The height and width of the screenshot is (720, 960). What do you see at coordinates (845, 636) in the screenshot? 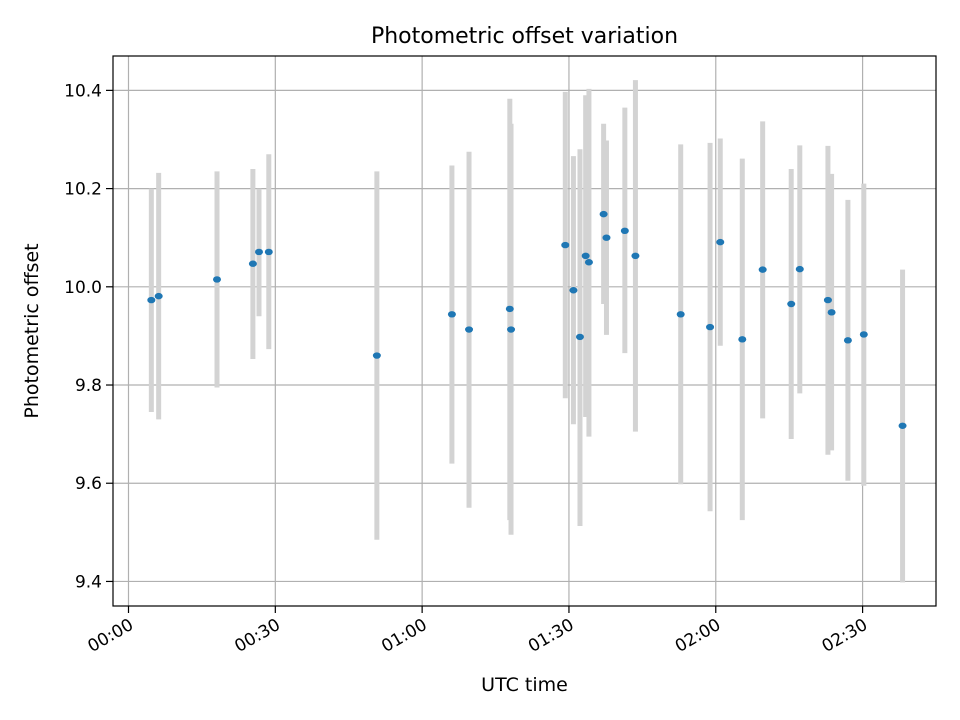
I see `x-tick-label: 02:30` at bounding box center [845, 636].